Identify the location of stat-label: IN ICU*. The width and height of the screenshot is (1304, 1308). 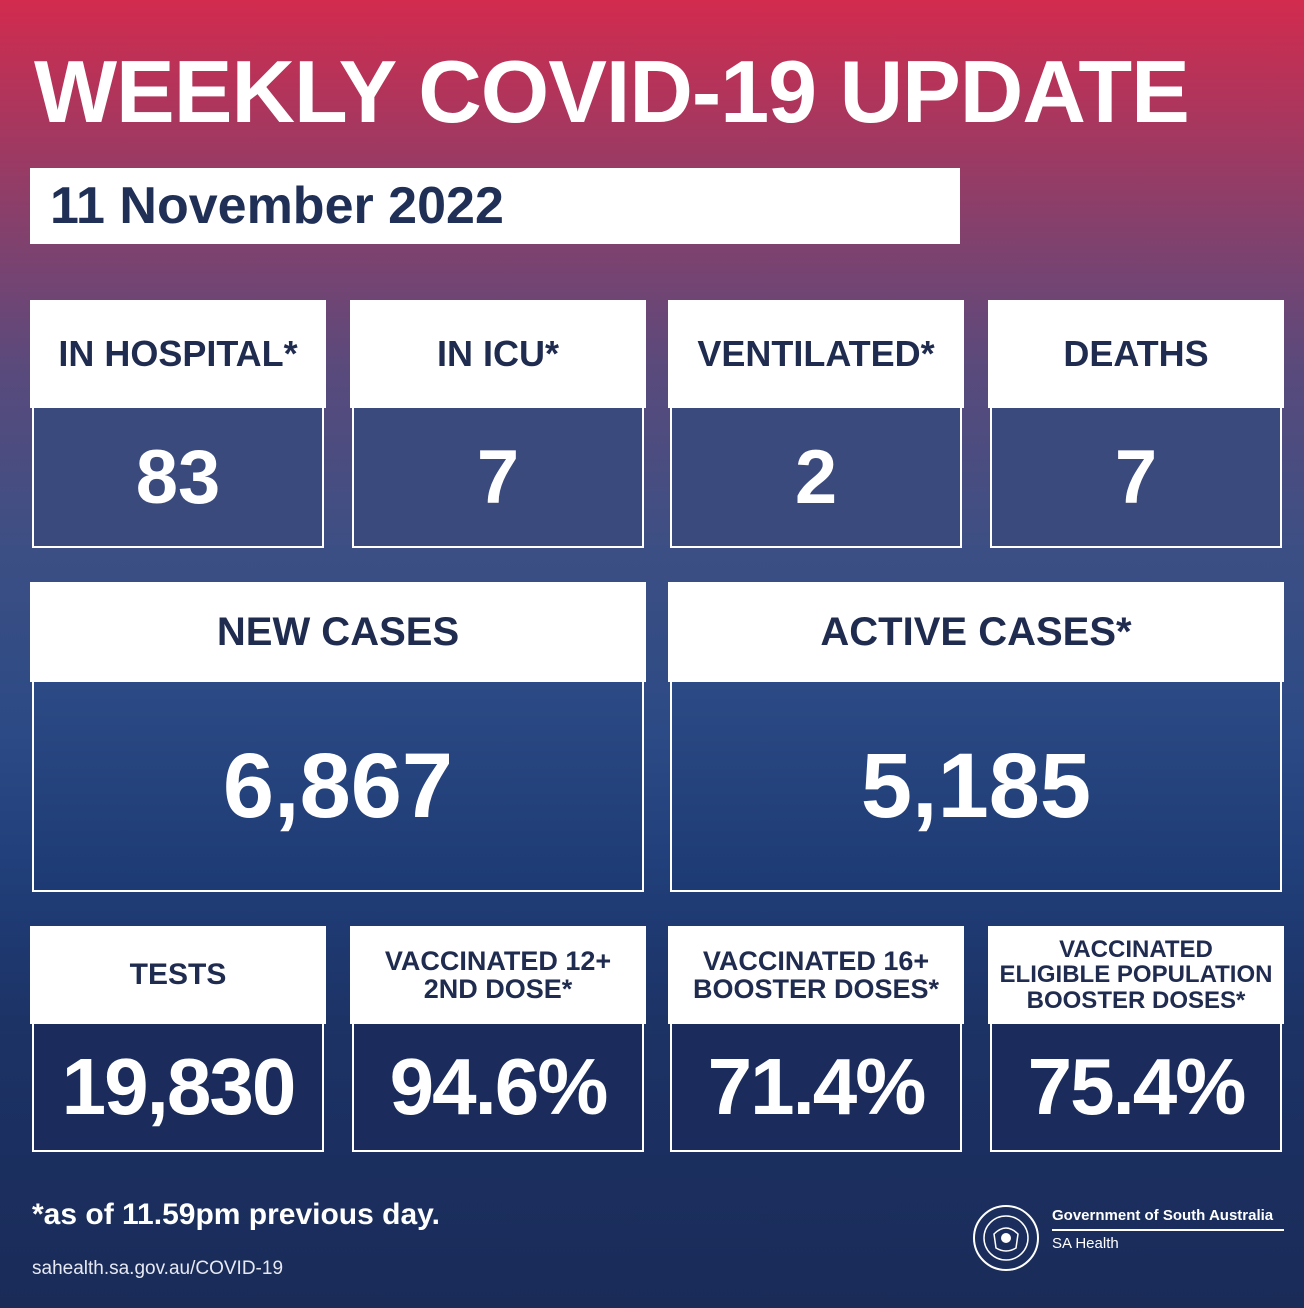
(498, 354).